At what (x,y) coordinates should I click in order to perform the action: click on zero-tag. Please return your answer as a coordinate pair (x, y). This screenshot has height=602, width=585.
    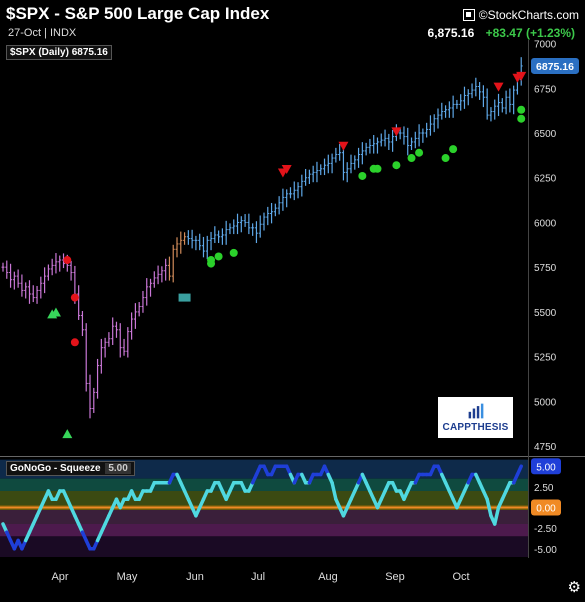
    Looking at the image, I should click on (546, 507).